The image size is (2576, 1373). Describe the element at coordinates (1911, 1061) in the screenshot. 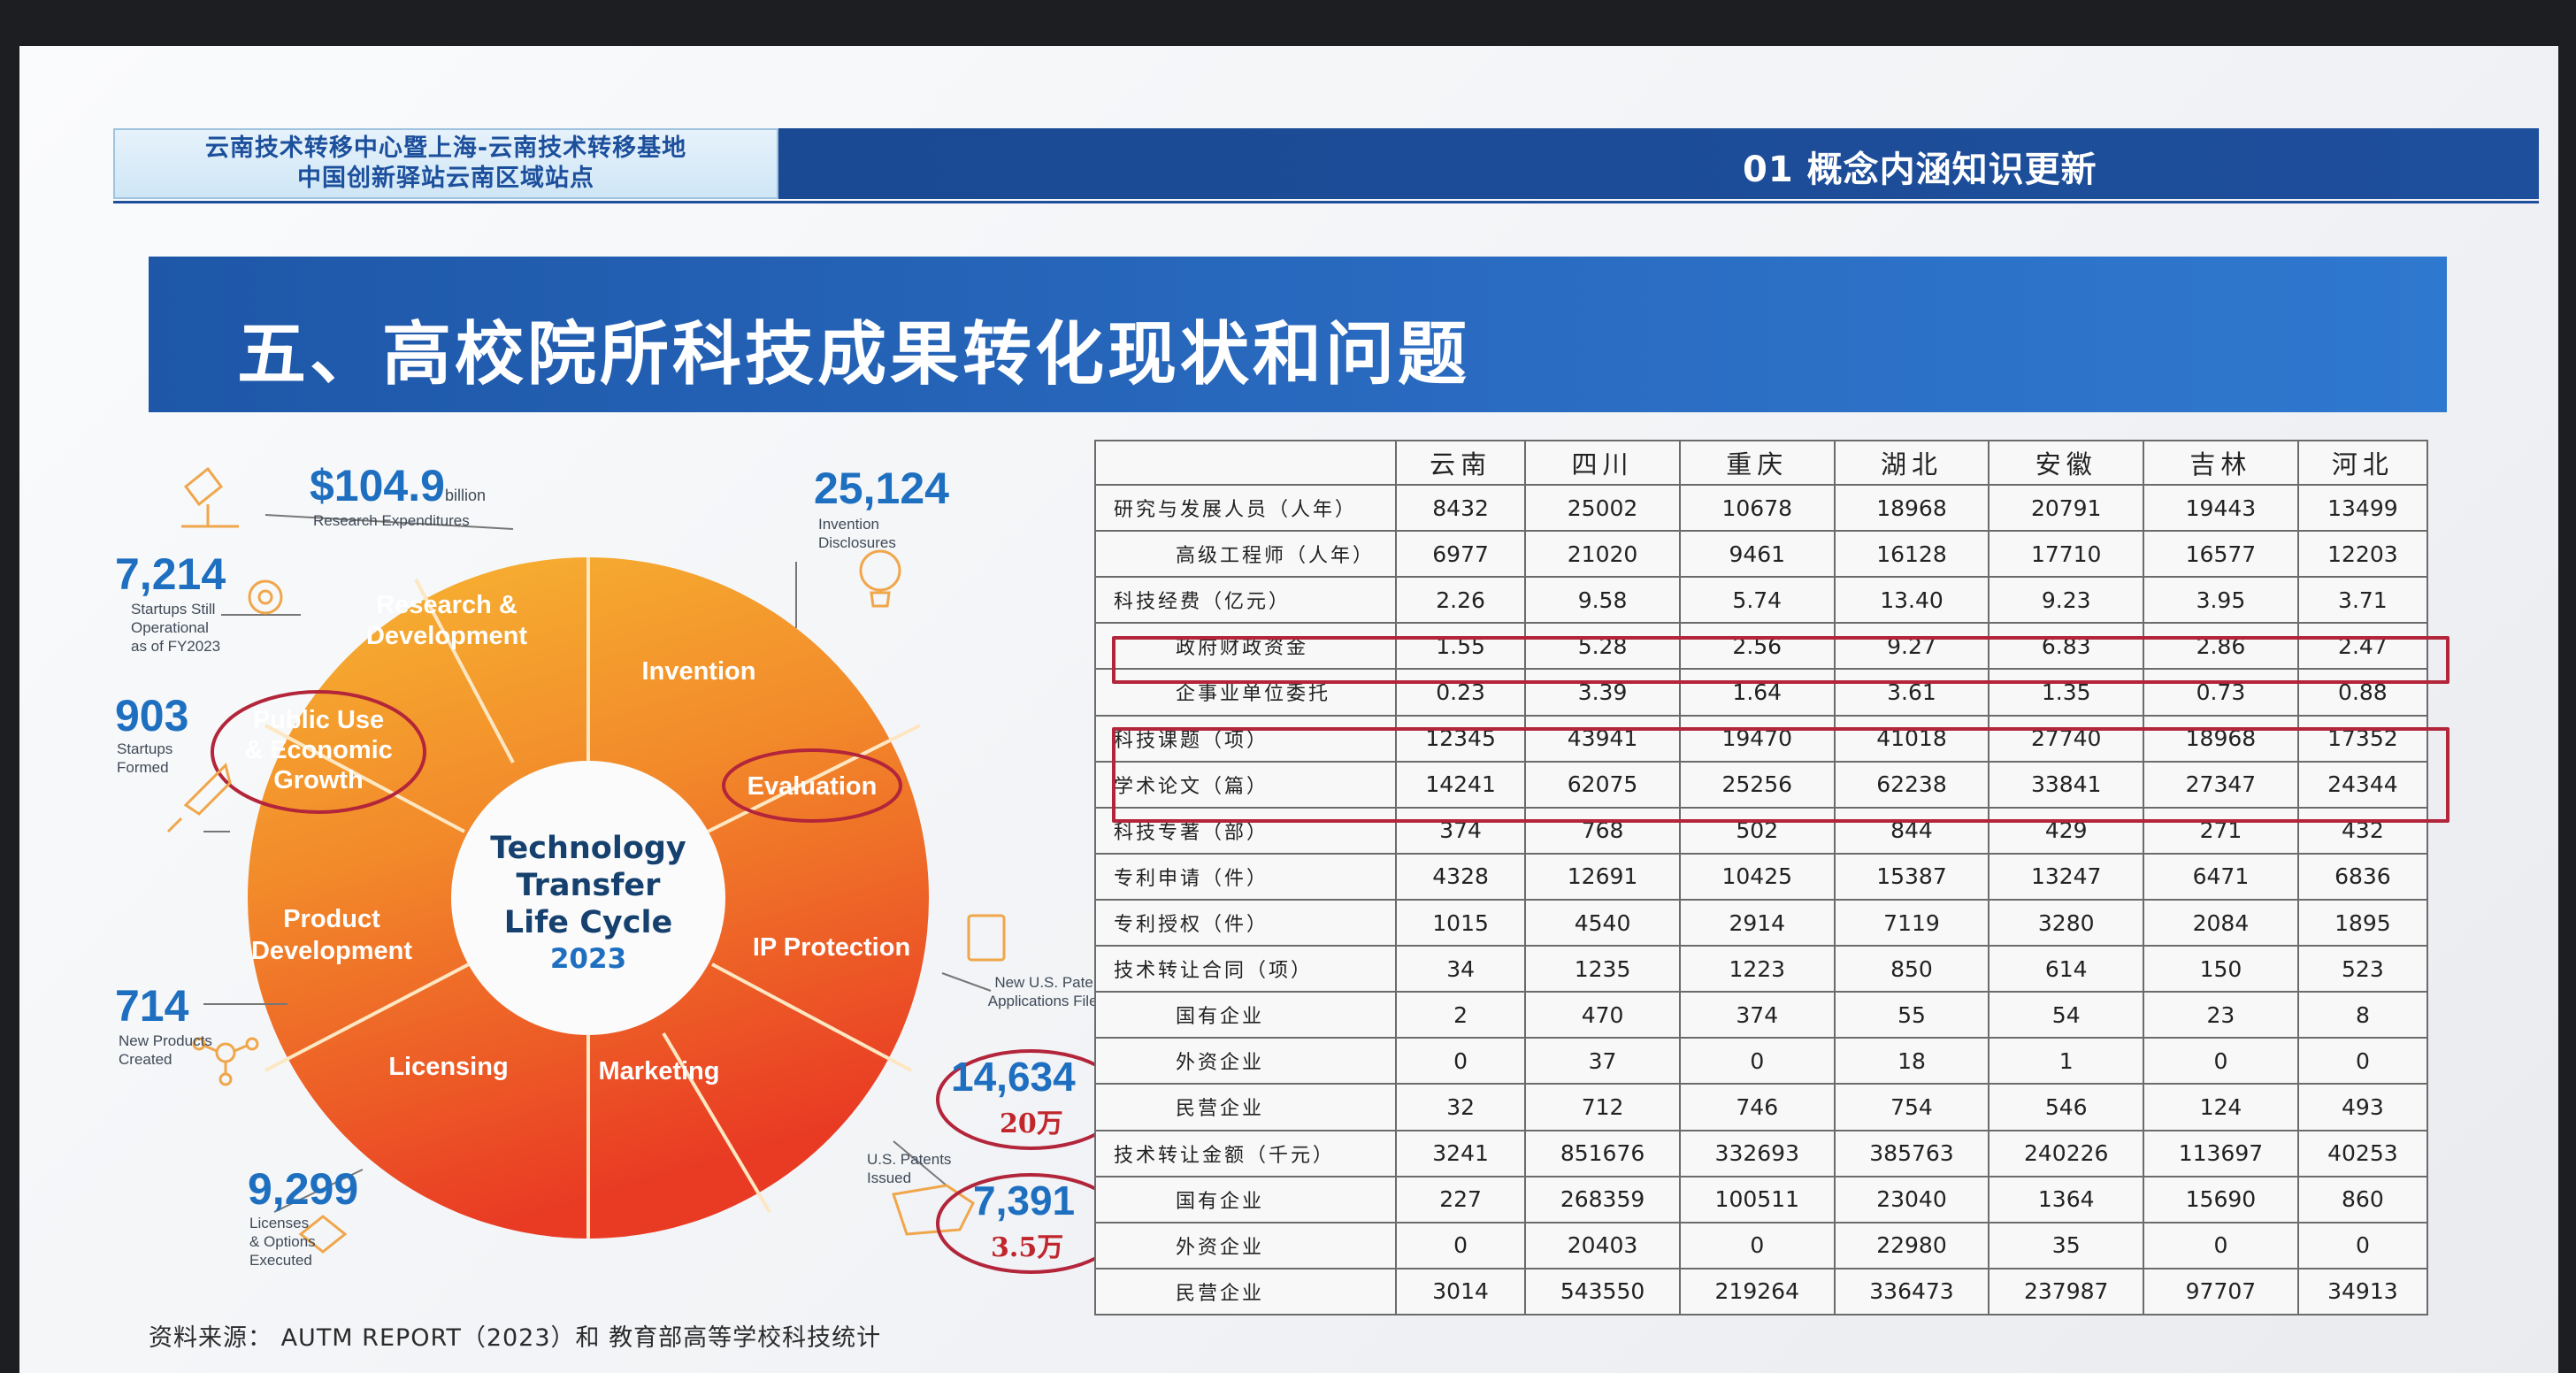

I see `table-cell: 18` at that location.